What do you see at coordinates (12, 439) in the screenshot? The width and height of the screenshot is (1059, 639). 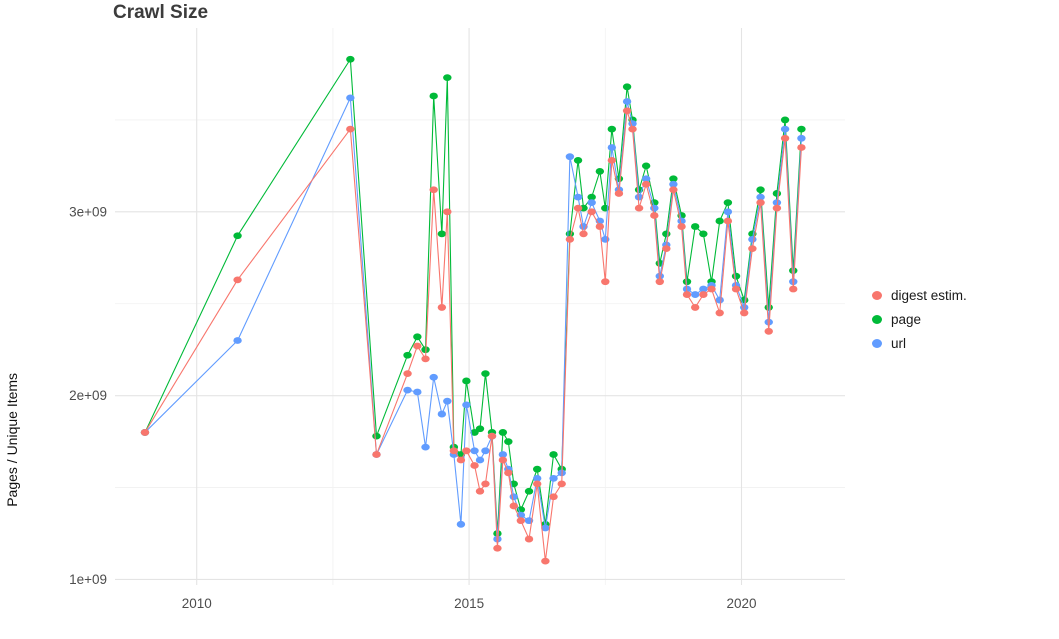 I see `y-axis-title: Pages / Unique Items` at bounding box center [12, 439].